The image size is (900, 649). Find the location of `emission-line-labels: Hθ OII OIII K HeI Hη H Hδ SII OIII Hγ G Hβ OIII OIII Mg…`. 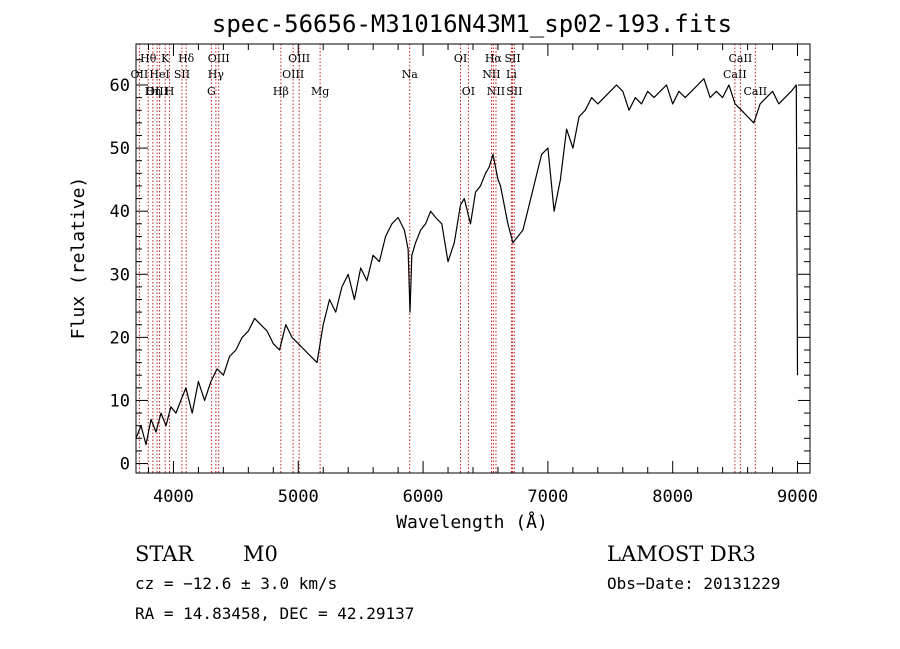

emission-line-labels: Hθ OII OIII K HeI Hη H Hδ SII OIII Hγ G Hβ OIII OIII Mg… is located at coordinates (449, 75).